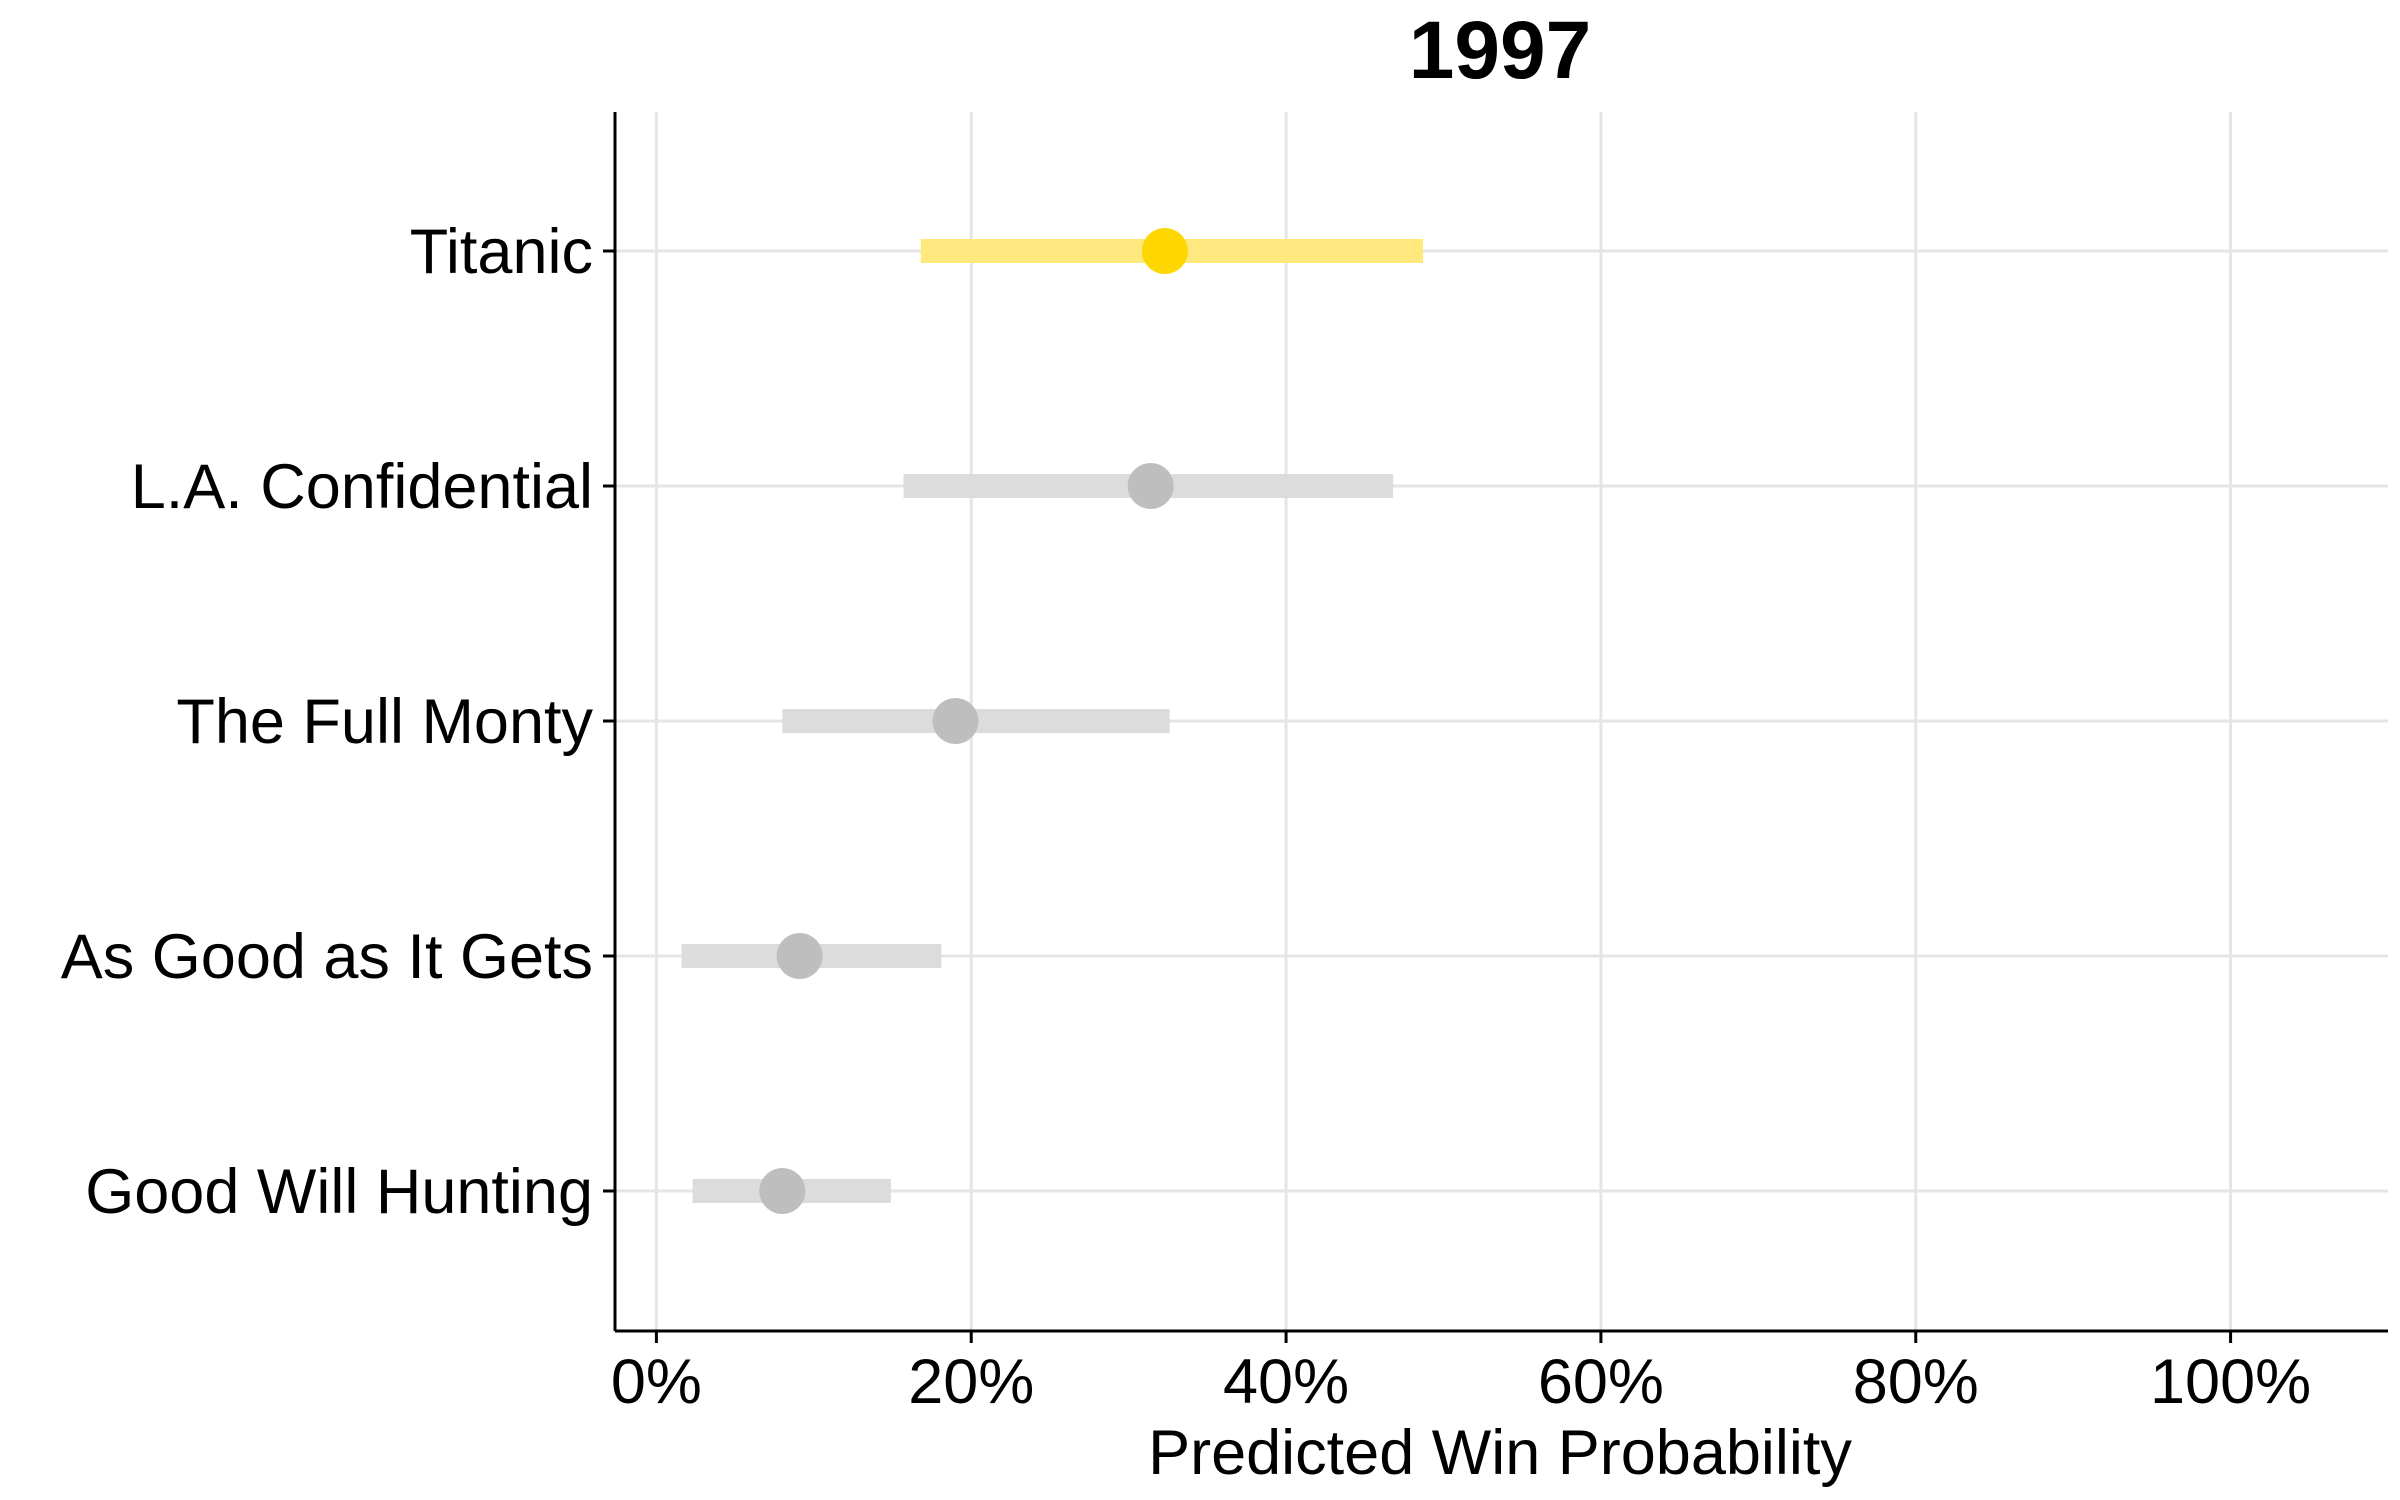  I want to click on x-tick-label: 100%, so click(2230, 1382).